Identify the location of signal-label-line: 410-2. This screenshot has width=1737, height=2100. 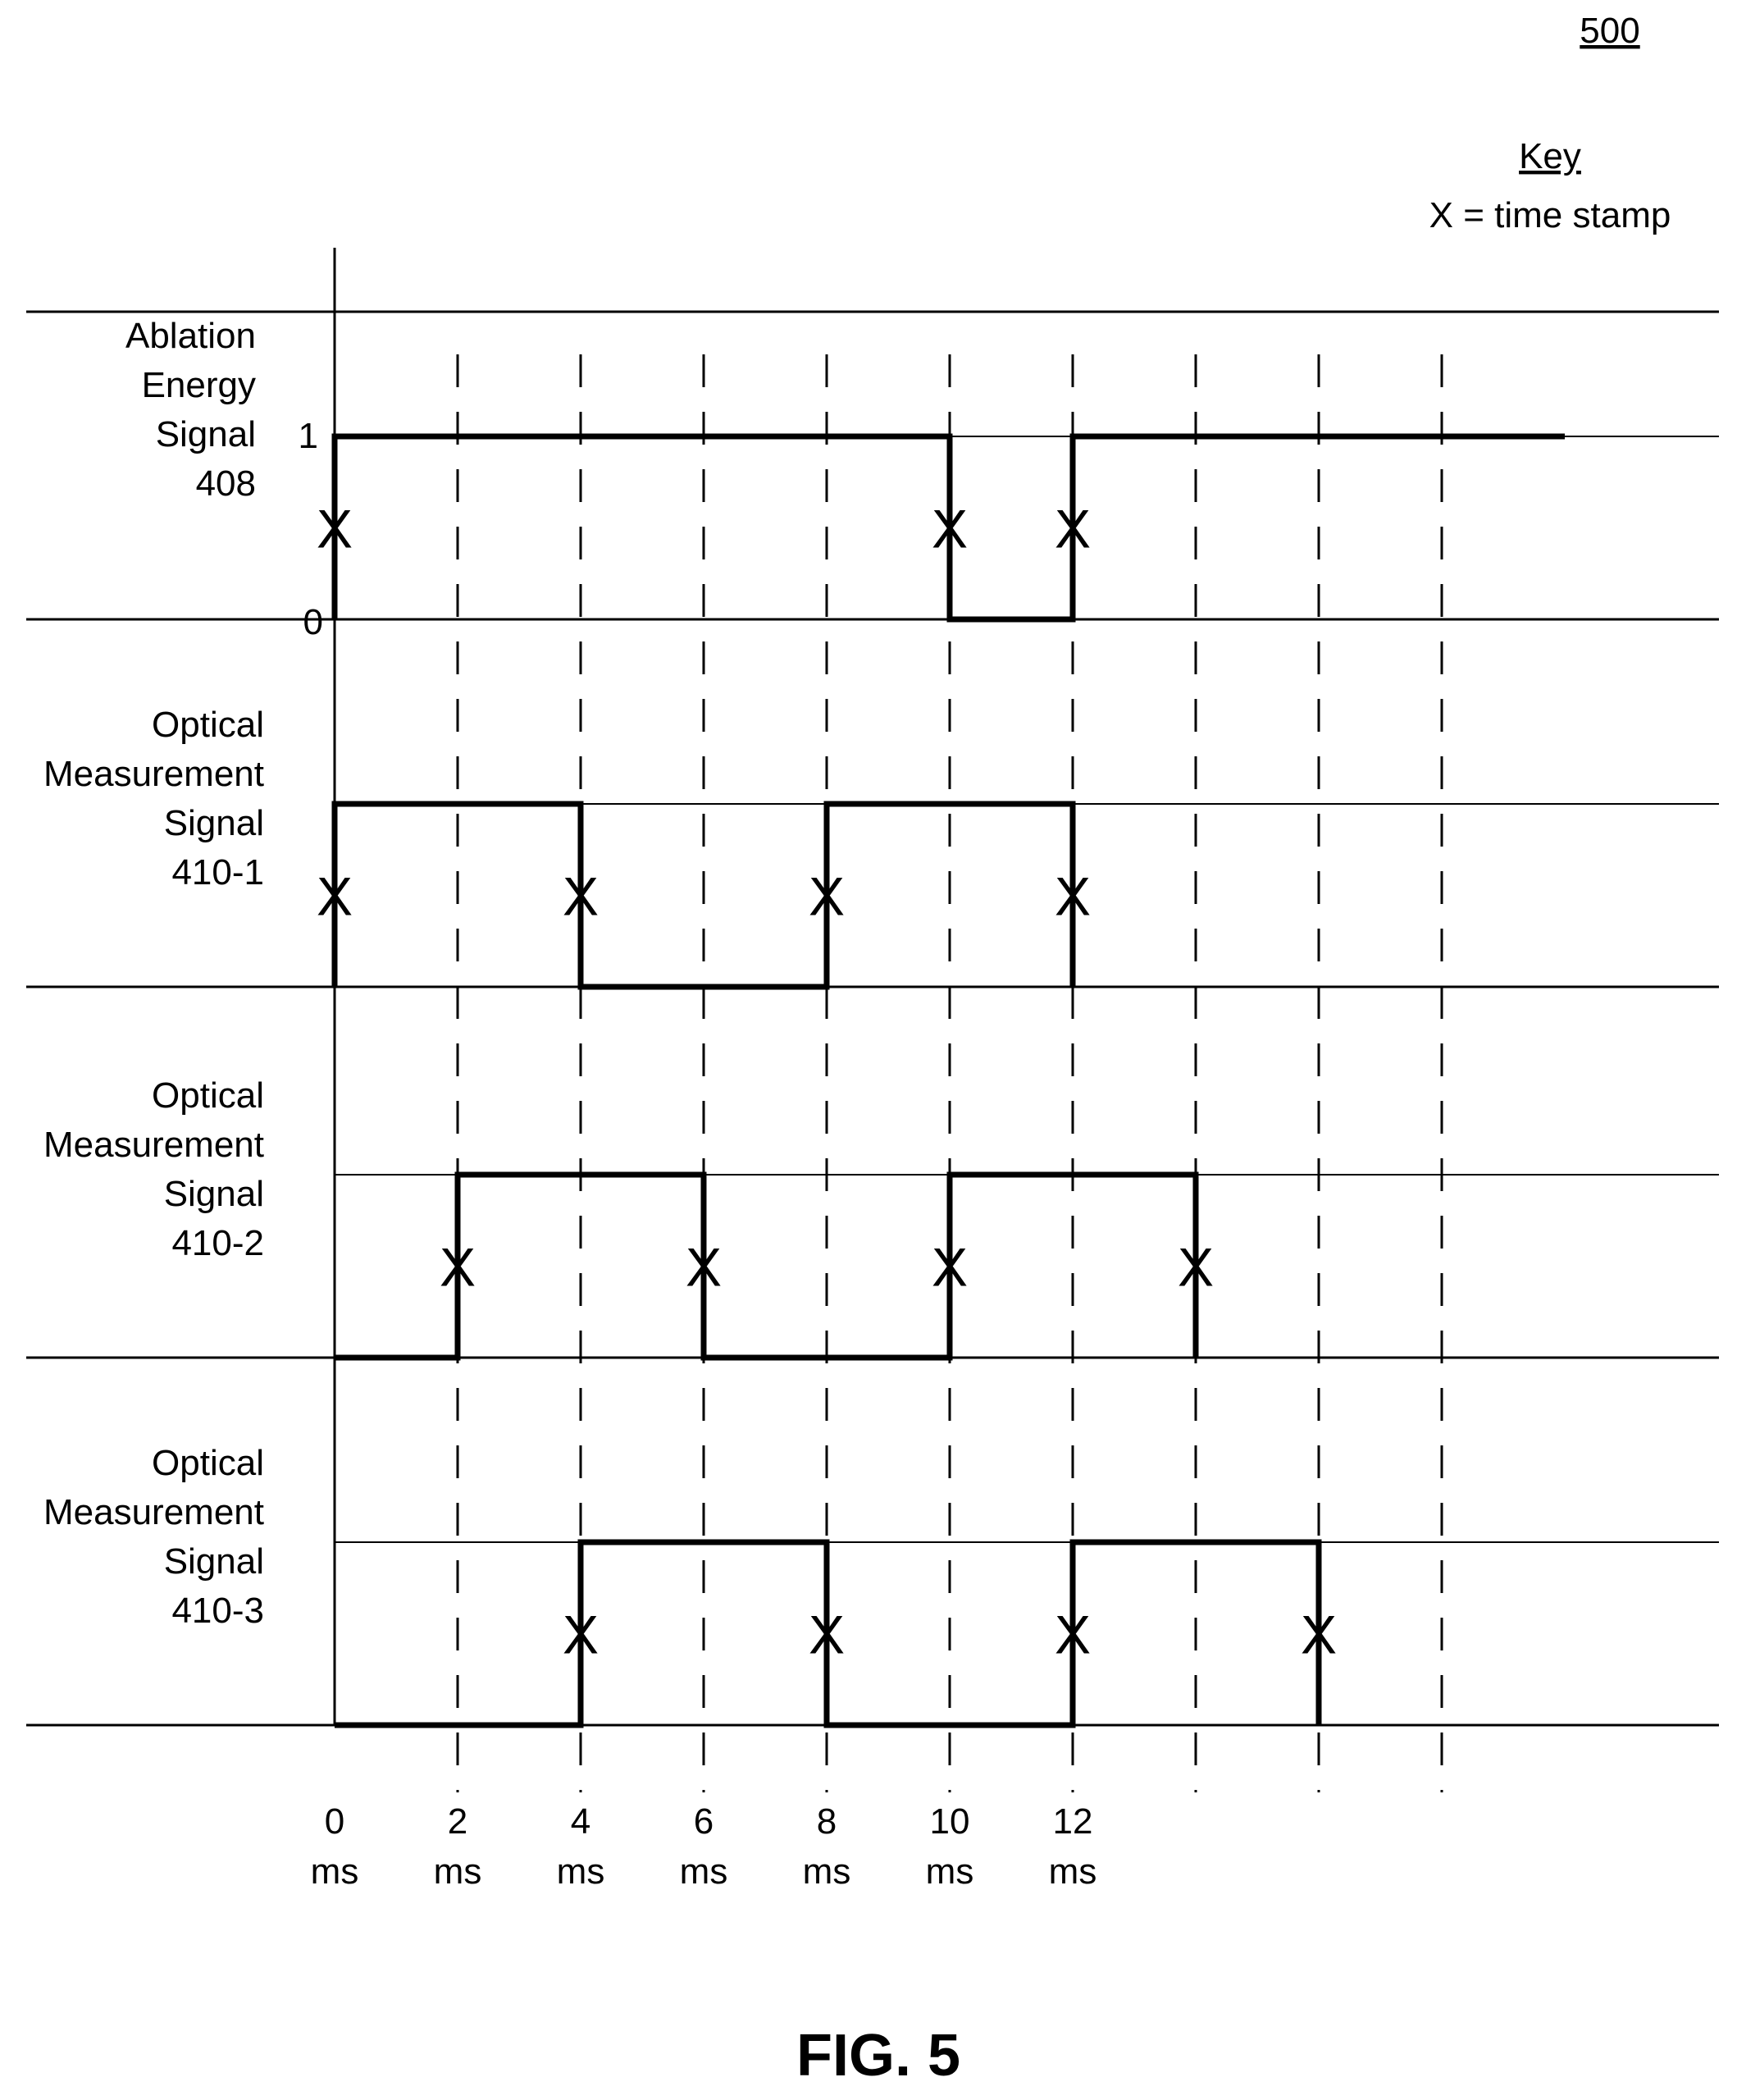
(217, 1243).